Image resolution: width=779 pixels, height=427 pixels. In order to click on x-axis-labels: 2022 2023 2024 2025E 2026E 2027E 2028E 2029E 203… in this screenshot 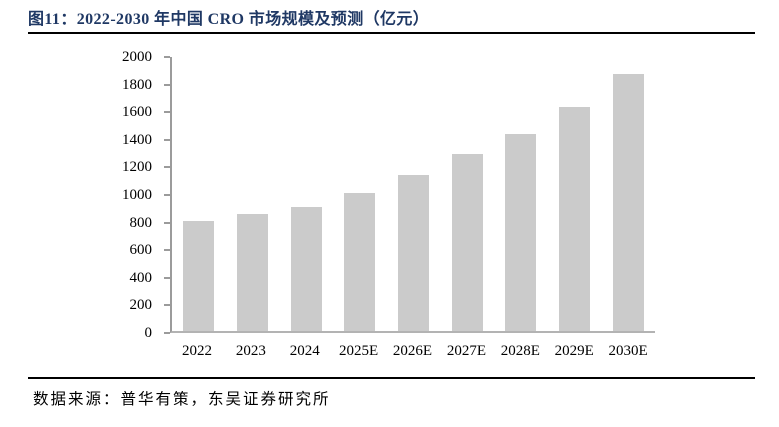, I will do `click(412, 353)`.